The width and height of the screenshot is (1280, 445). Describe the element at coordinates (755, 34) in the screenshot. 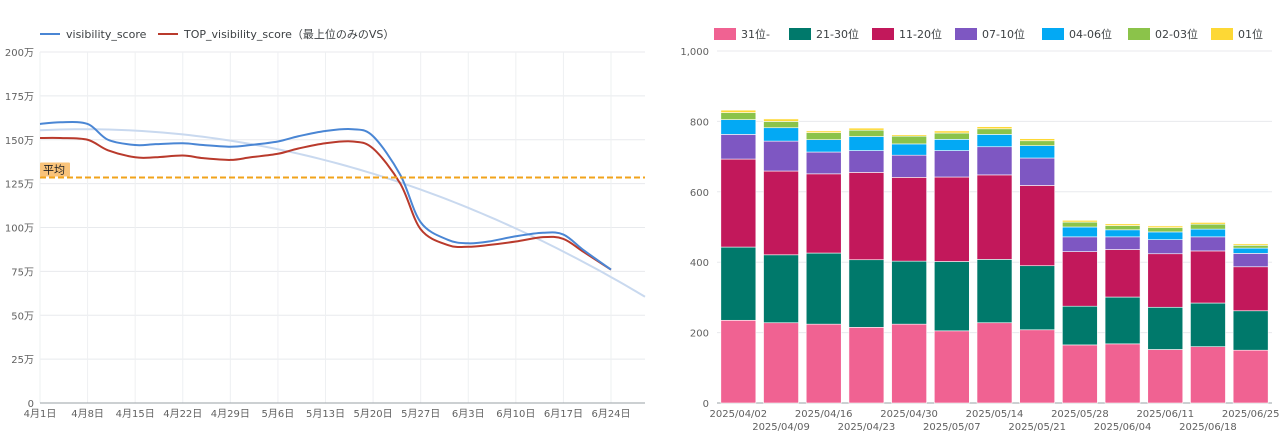

I see `legend-label: 31位-` at that location.